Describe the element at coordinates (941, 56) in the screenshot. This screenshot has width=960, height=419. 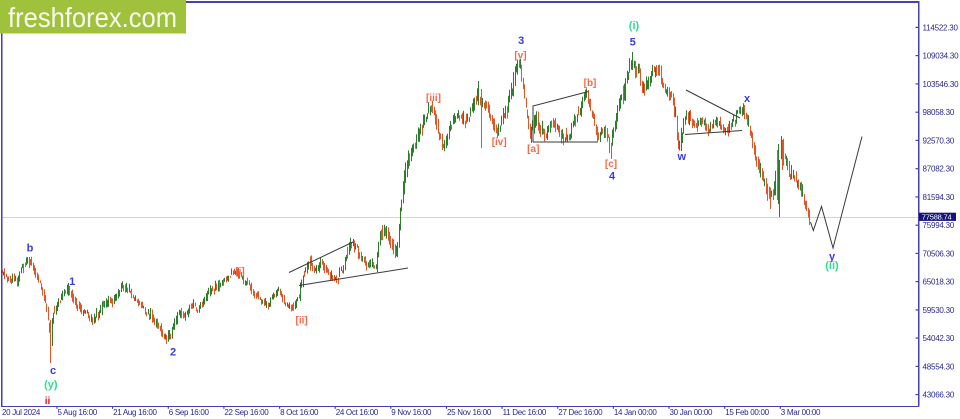
I see `svg-text: 109034.30` at that location.